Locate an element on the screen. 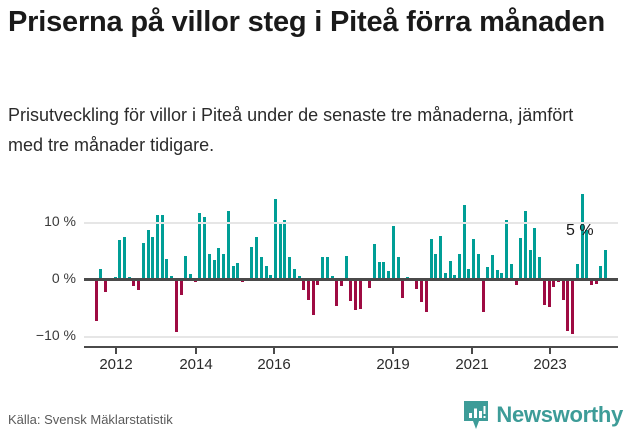 Image resolution: width=631 pixels, height=439 pixels. newsworthy-logo: Newsworthy is located at coordinates (543, 415).